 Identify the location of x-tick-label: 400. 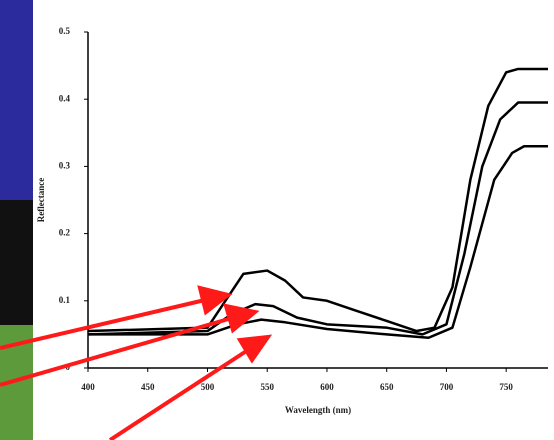
(88, 387).